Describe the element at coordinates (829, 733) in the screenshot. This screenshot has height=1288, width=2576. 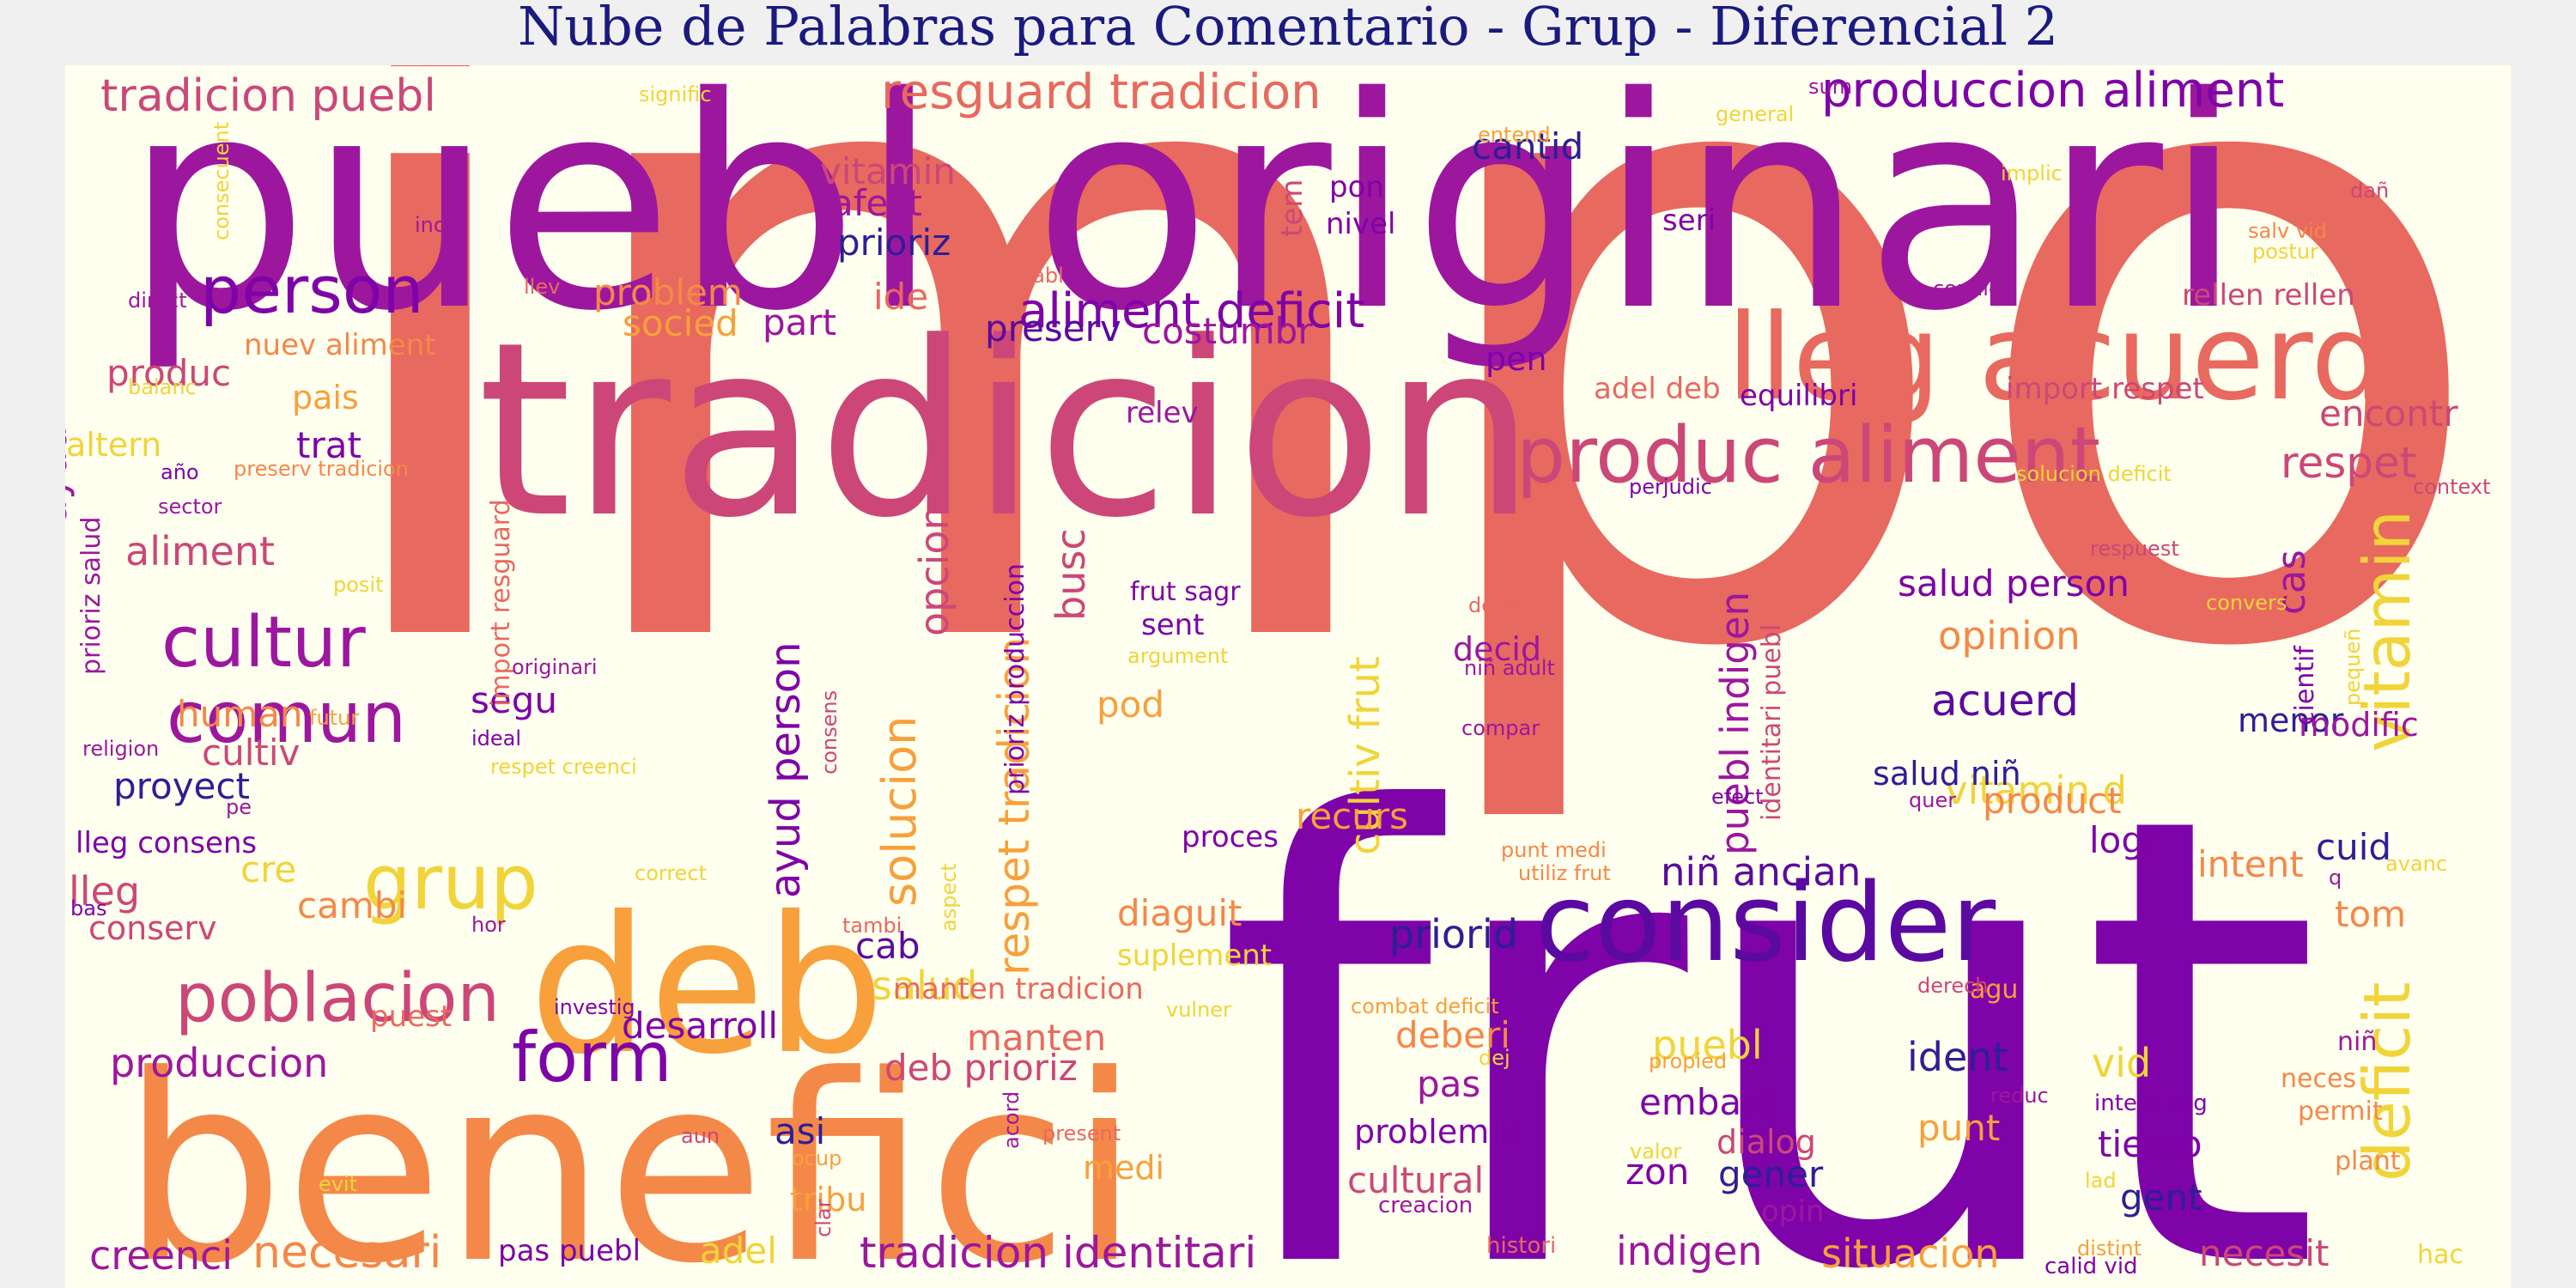
I see `word-consens: consens` at that location.